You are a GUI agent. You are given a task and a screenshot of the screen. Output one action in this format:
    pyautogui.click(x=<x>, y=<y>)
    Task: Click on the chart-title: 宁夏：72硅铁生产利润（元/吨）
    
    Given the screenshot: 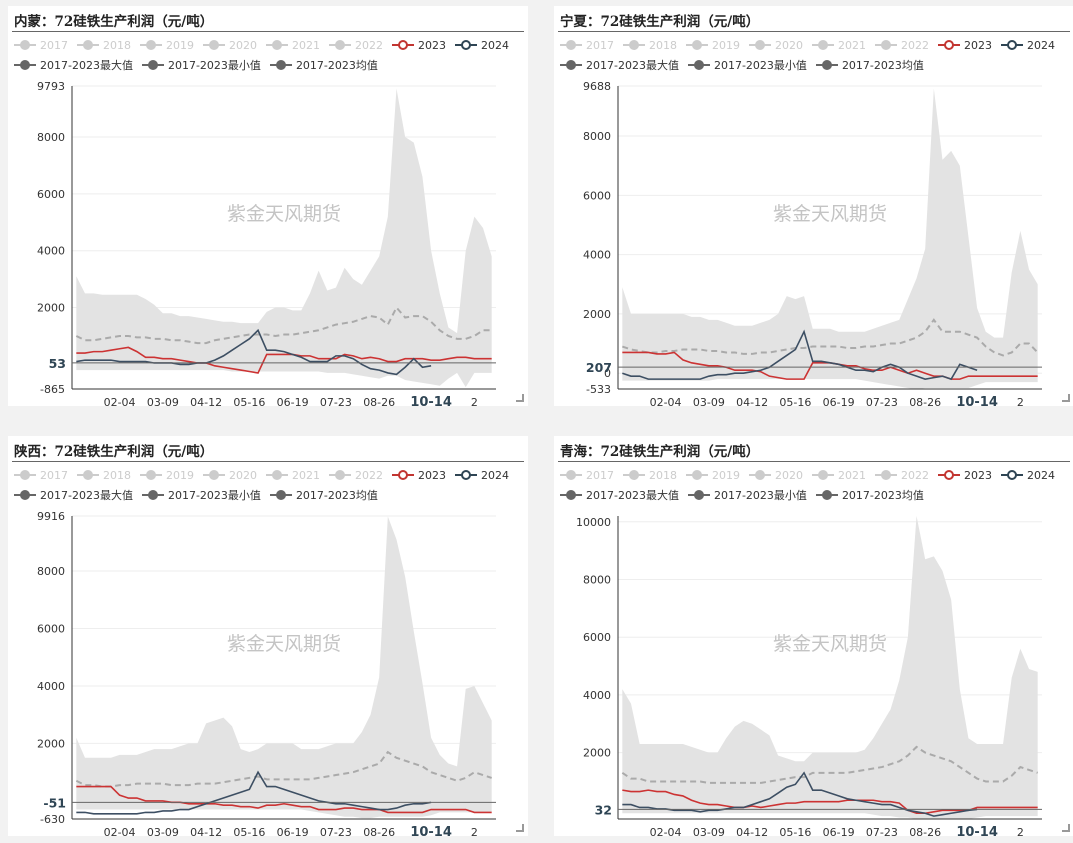 What is the action you would take?
    pyautogui.click(x=660, y=22)
    